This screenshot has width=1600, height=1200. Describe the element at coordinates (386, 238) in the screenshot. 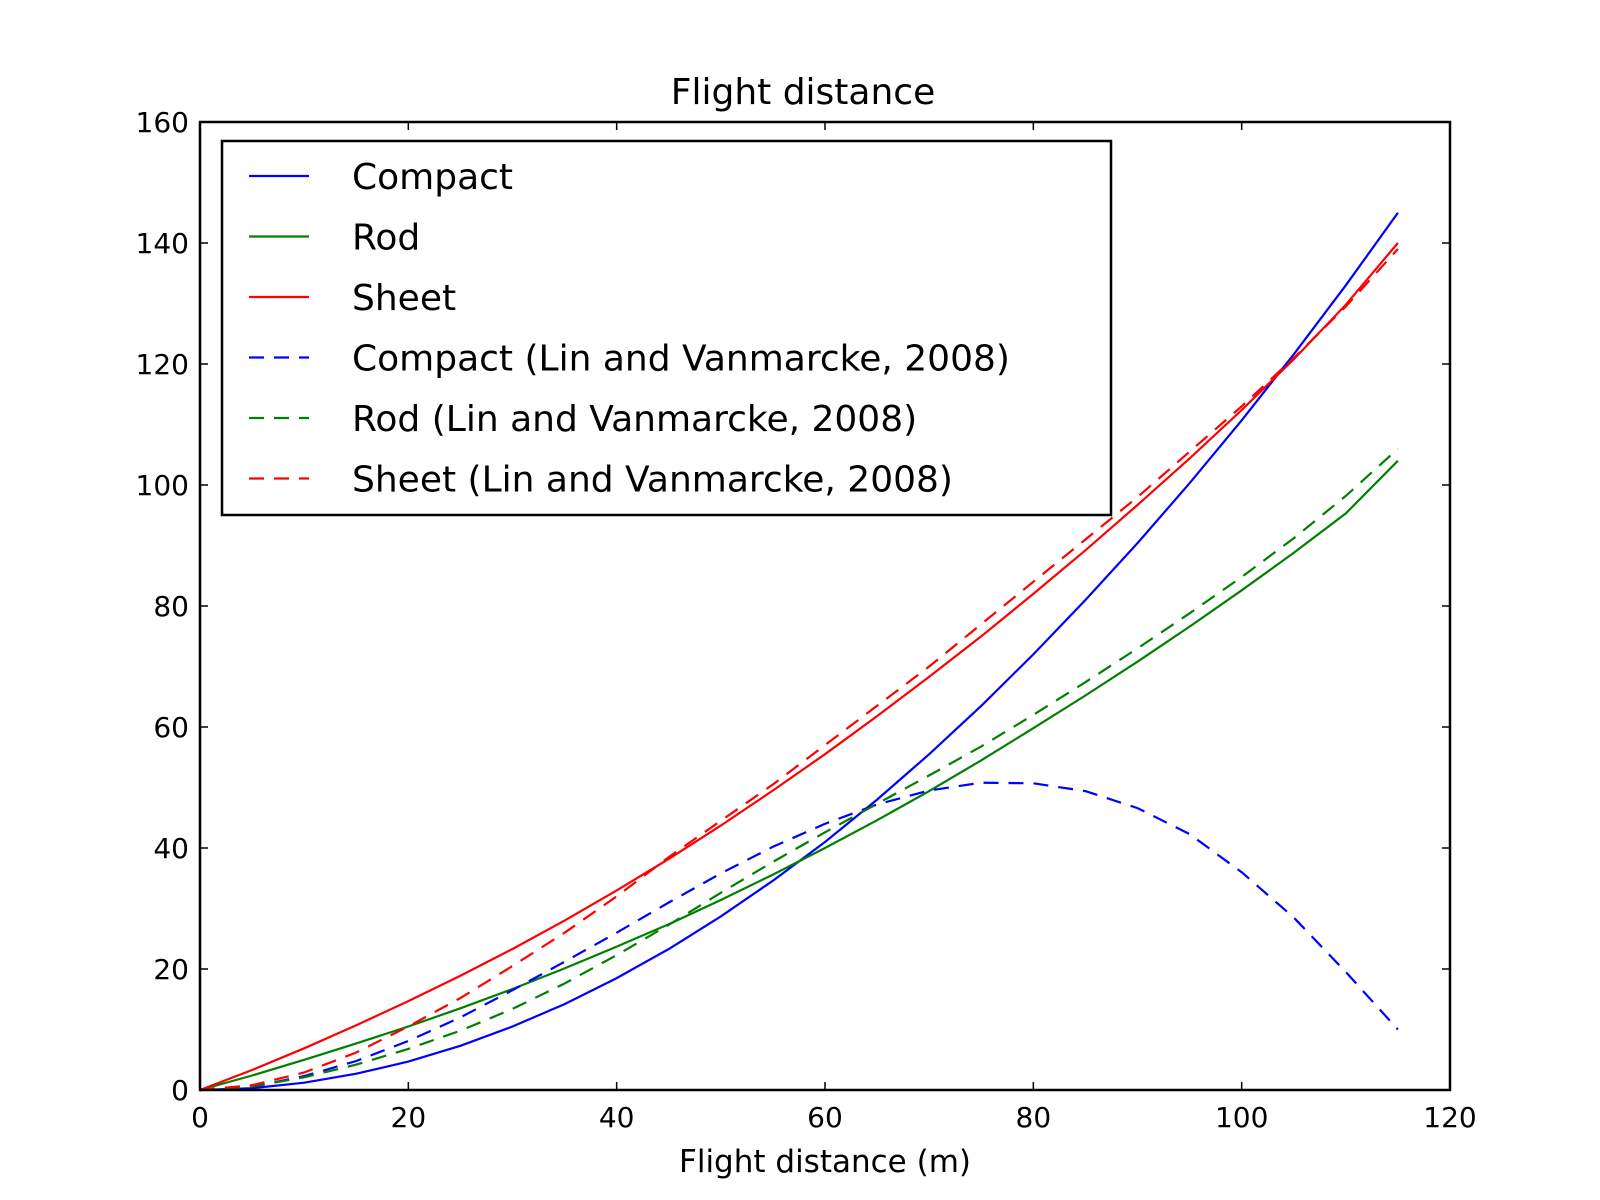

I see `legend-label-1: Rod` at that location.